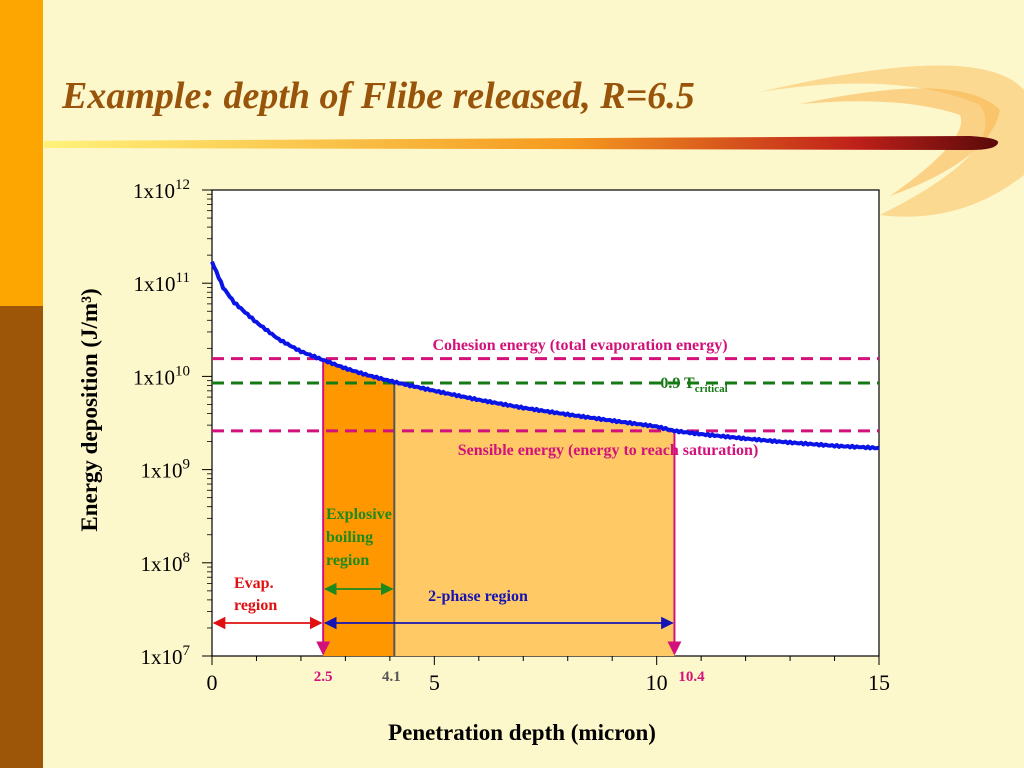 The width and height of the screenshot is (1024, 768). Describe the element at coordinates (166, 563) in the screenshot. I see `y-tick-label: 1x10⁸` at that location.